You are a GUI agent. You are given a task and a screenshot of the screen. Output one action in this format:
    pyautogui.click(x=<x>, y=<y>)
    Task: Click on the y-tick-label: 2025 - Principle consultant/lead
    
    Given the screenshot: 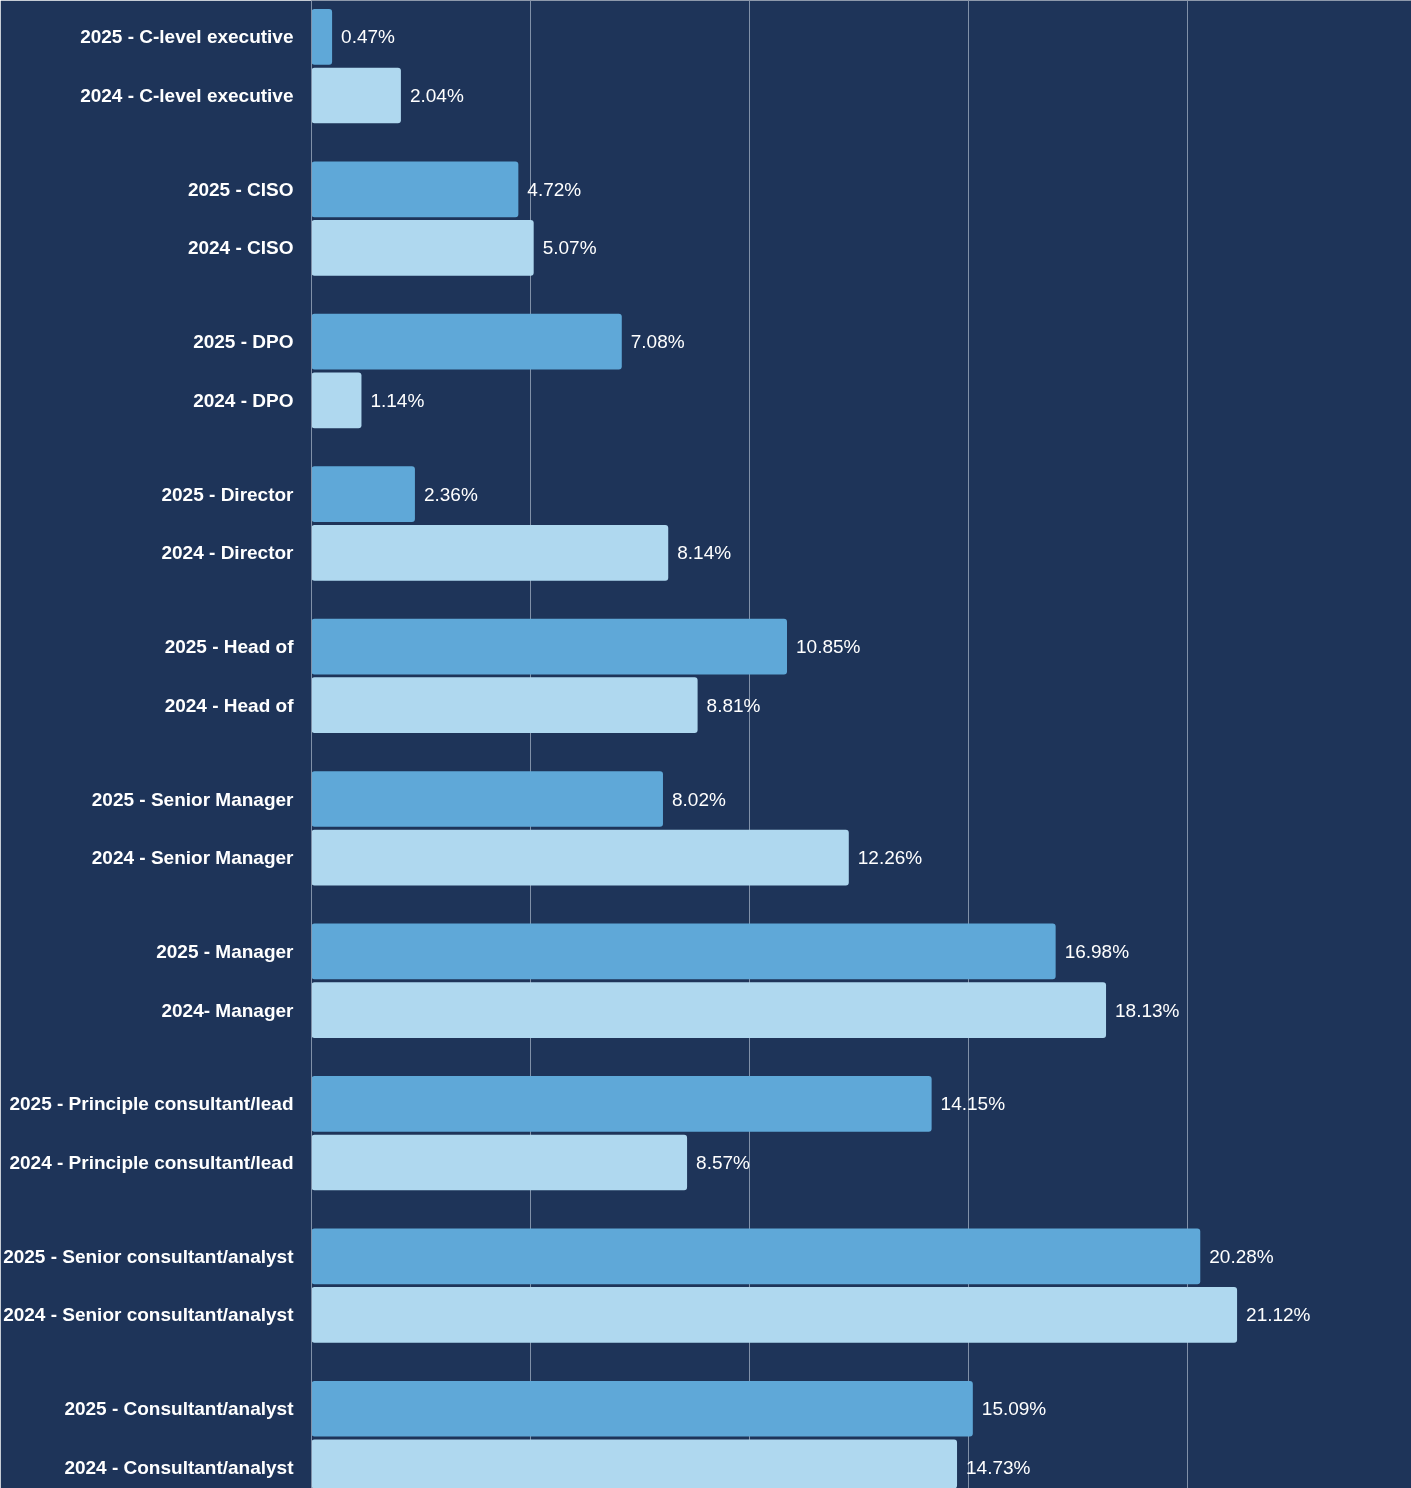 What is the action you would take?
    pyautogui.click(x=151, y=1104)
    